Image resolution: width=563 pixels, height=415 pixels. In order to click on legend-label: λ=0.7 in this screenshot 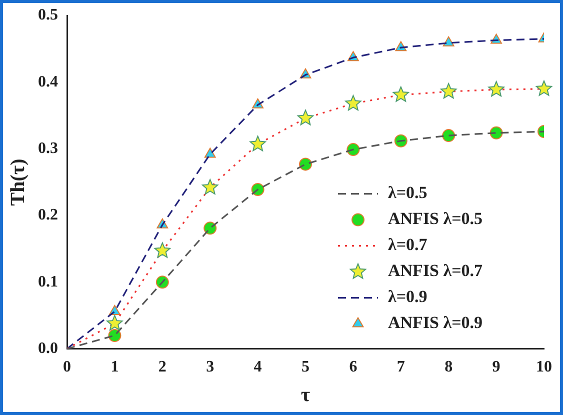, I will do `click(408, 244)`.